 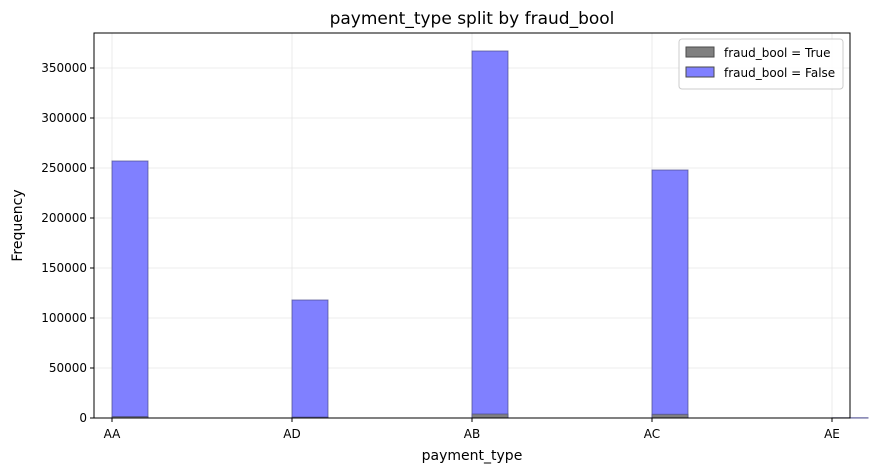 I want to click on bar-true-ab, so click(x=490, y=416).